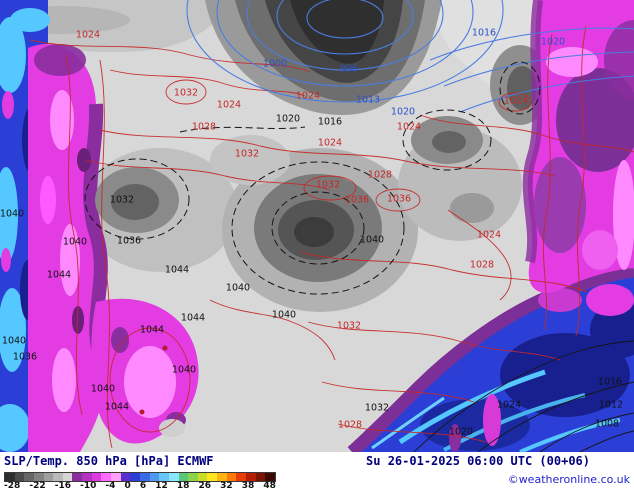 The image size is (634, 490). I want to click on temperature-colorbar, so click(140, 477).